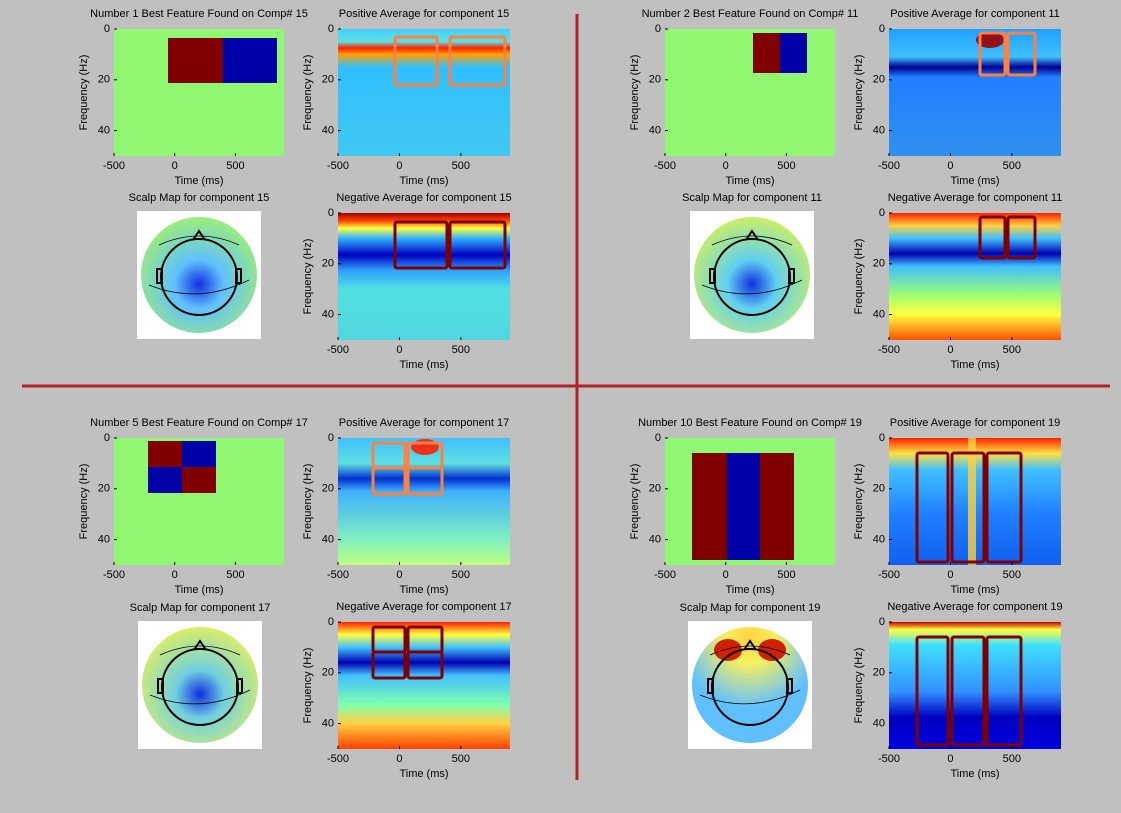 This screenshot has width=1121, height=813. I want to click on panel-title: Scalp Map for component 17, so click(200, 608).